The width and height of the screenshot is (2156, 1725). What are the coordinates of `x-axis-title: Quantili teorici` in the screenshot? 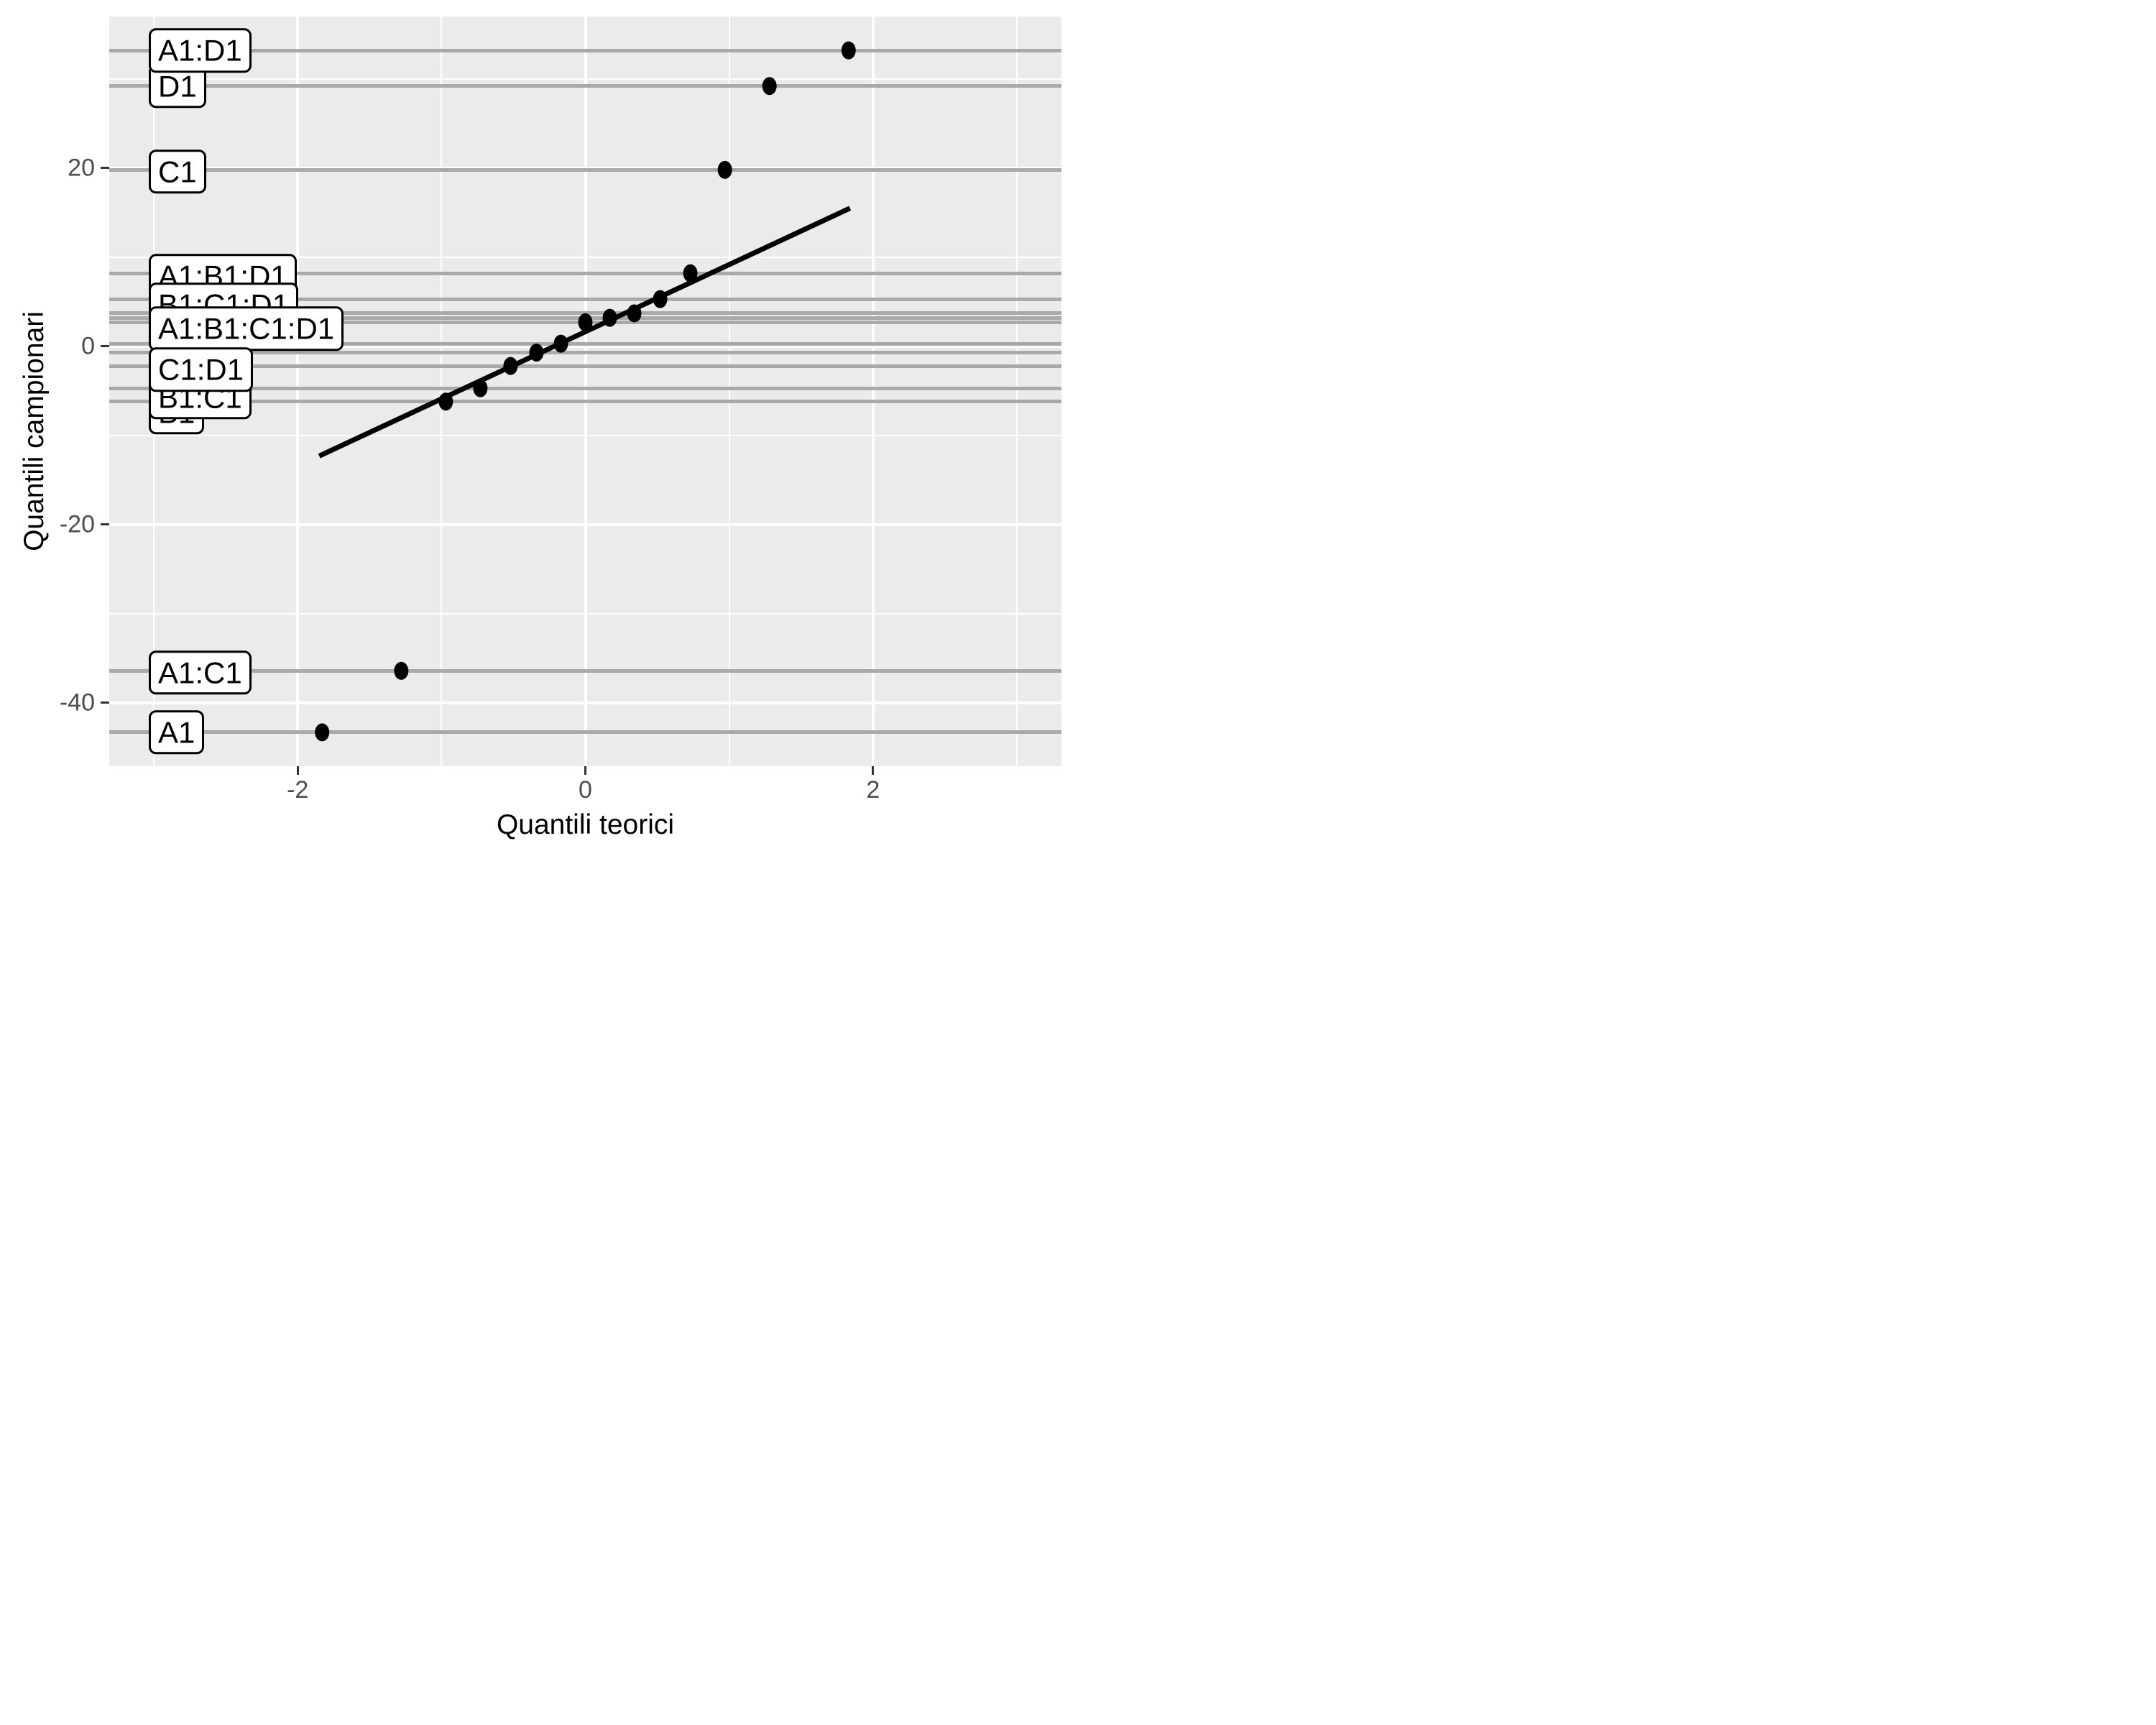 It's located at (585, 824).